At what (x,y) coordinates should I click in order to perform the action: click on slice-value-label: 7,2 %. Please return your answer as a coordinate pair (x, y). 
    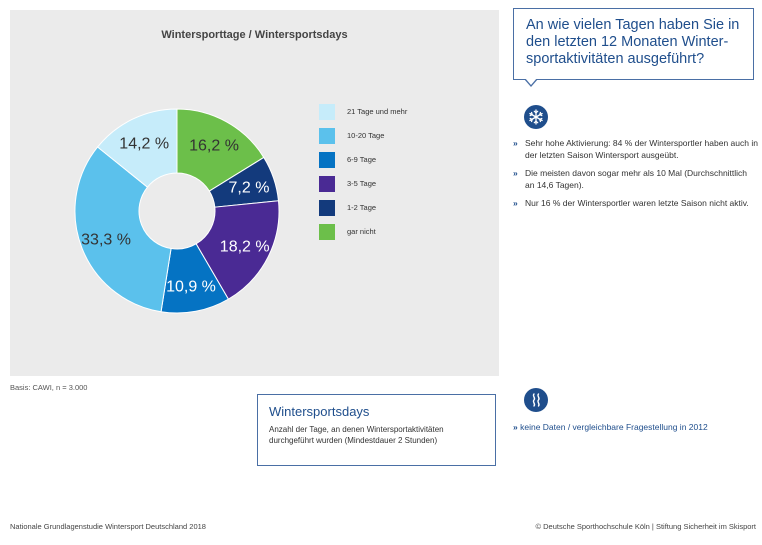
    Looking at the image, I should click on (249, 188).